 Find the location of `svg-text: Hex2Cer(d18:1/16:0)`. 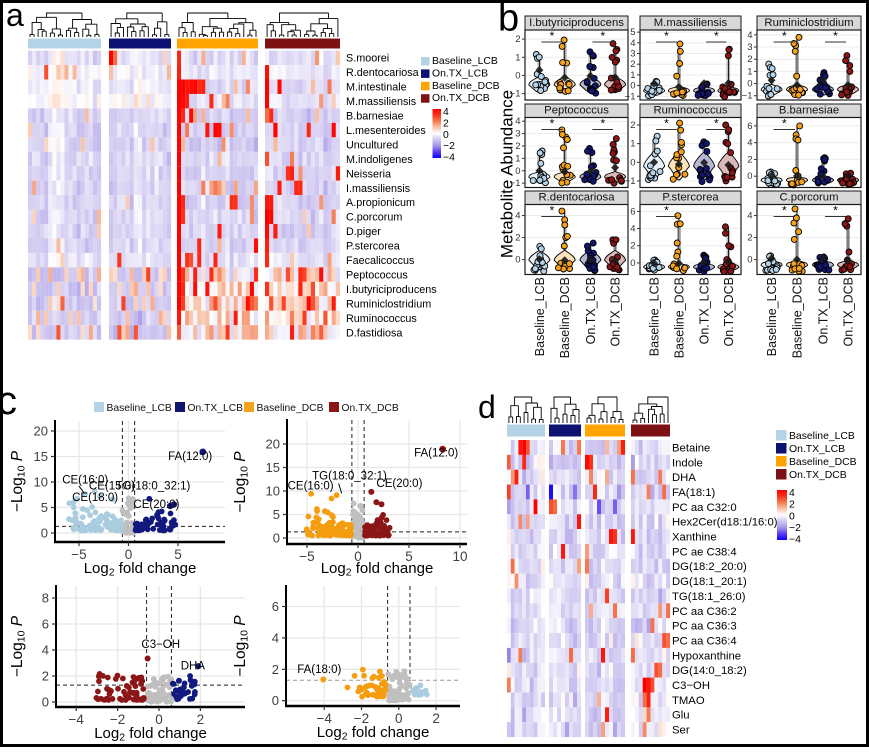

svg-text: Hex2Cer(d18:1/16:0) is located at coordinates (725, 523).